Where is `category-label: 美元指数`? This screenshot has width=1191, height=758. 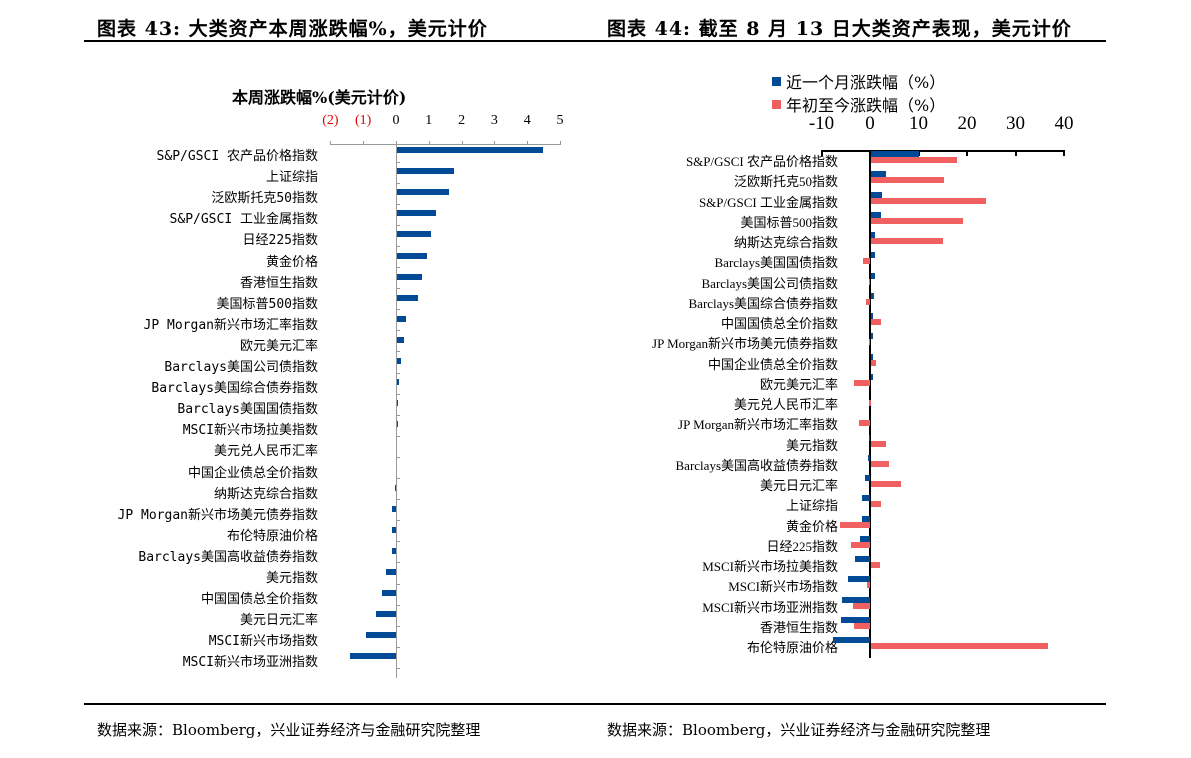
category-label: 美元指数 is located at coordinates (291, 578).